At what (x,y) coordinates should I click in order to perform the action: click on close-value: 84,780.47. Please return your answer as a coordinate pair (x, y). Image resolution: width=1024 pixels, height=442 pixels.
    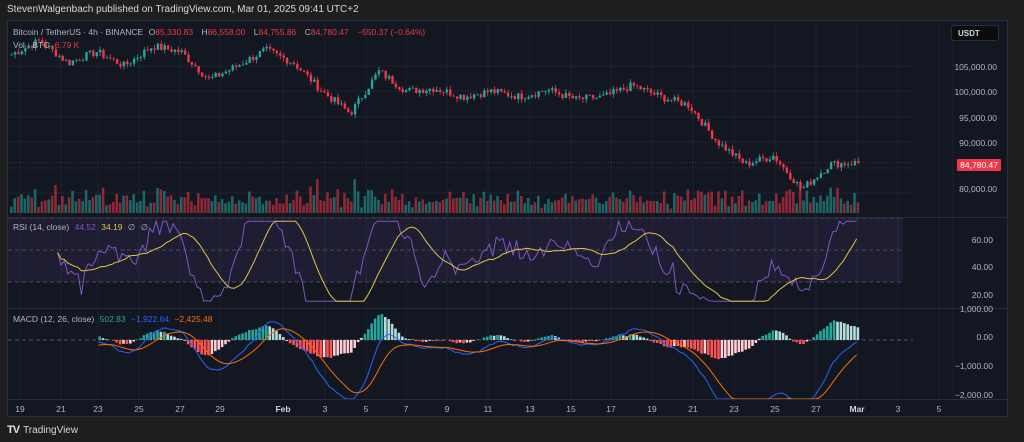
    Looking at the image, I should click on (329, 32).